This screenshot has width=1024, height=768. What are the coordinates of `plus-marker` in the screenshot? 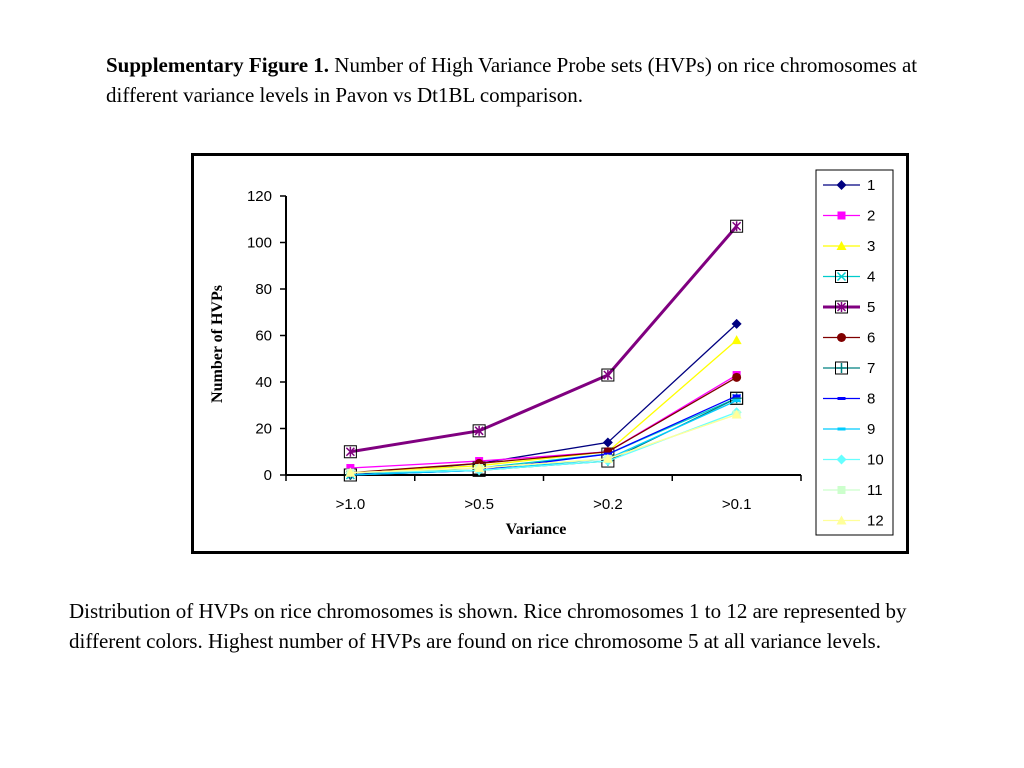 It's located at (841, 368).